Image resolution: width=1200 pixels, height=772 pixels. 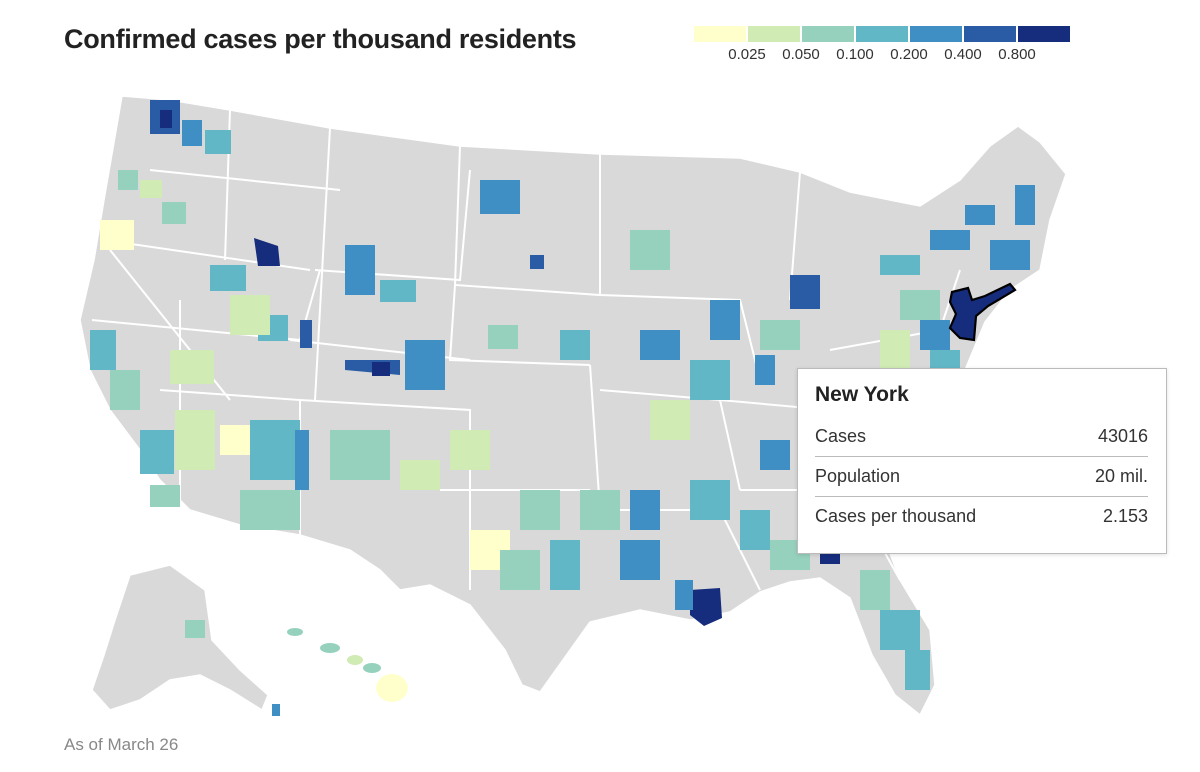 What do you see at coordinates (855, 54) in the screenshot?
I see `legend-tick-label: 0.100` at bounding box center [855, 54].